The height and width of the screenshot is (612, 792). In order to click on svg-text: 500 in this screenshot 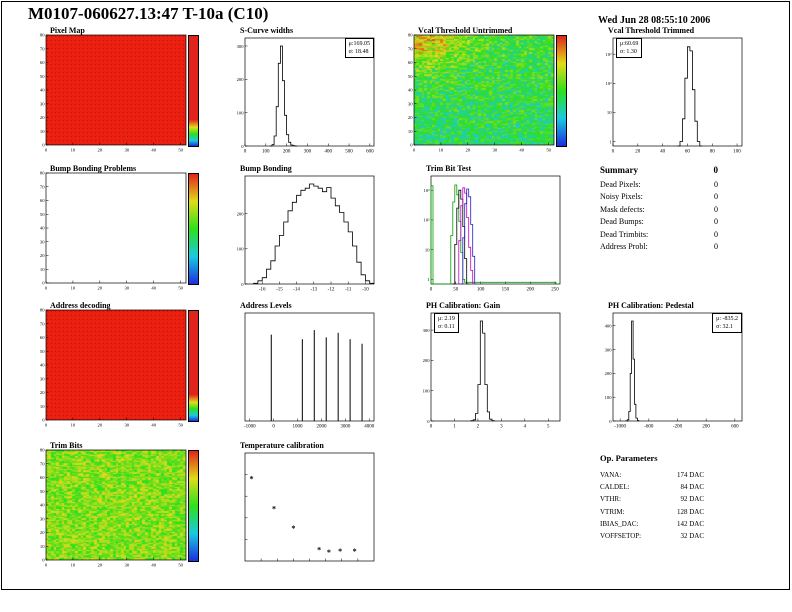, I will do `click(349, 152)`.